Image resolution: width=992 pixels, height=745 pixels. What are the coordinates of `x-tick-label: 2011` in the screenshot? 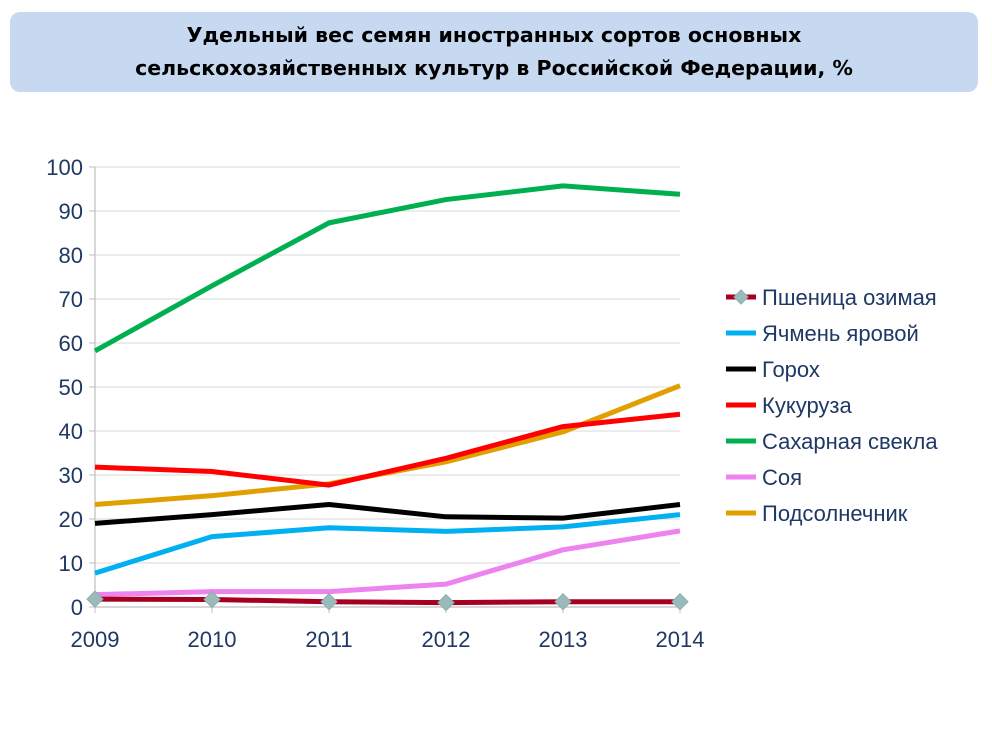 It's located at (328, 639).